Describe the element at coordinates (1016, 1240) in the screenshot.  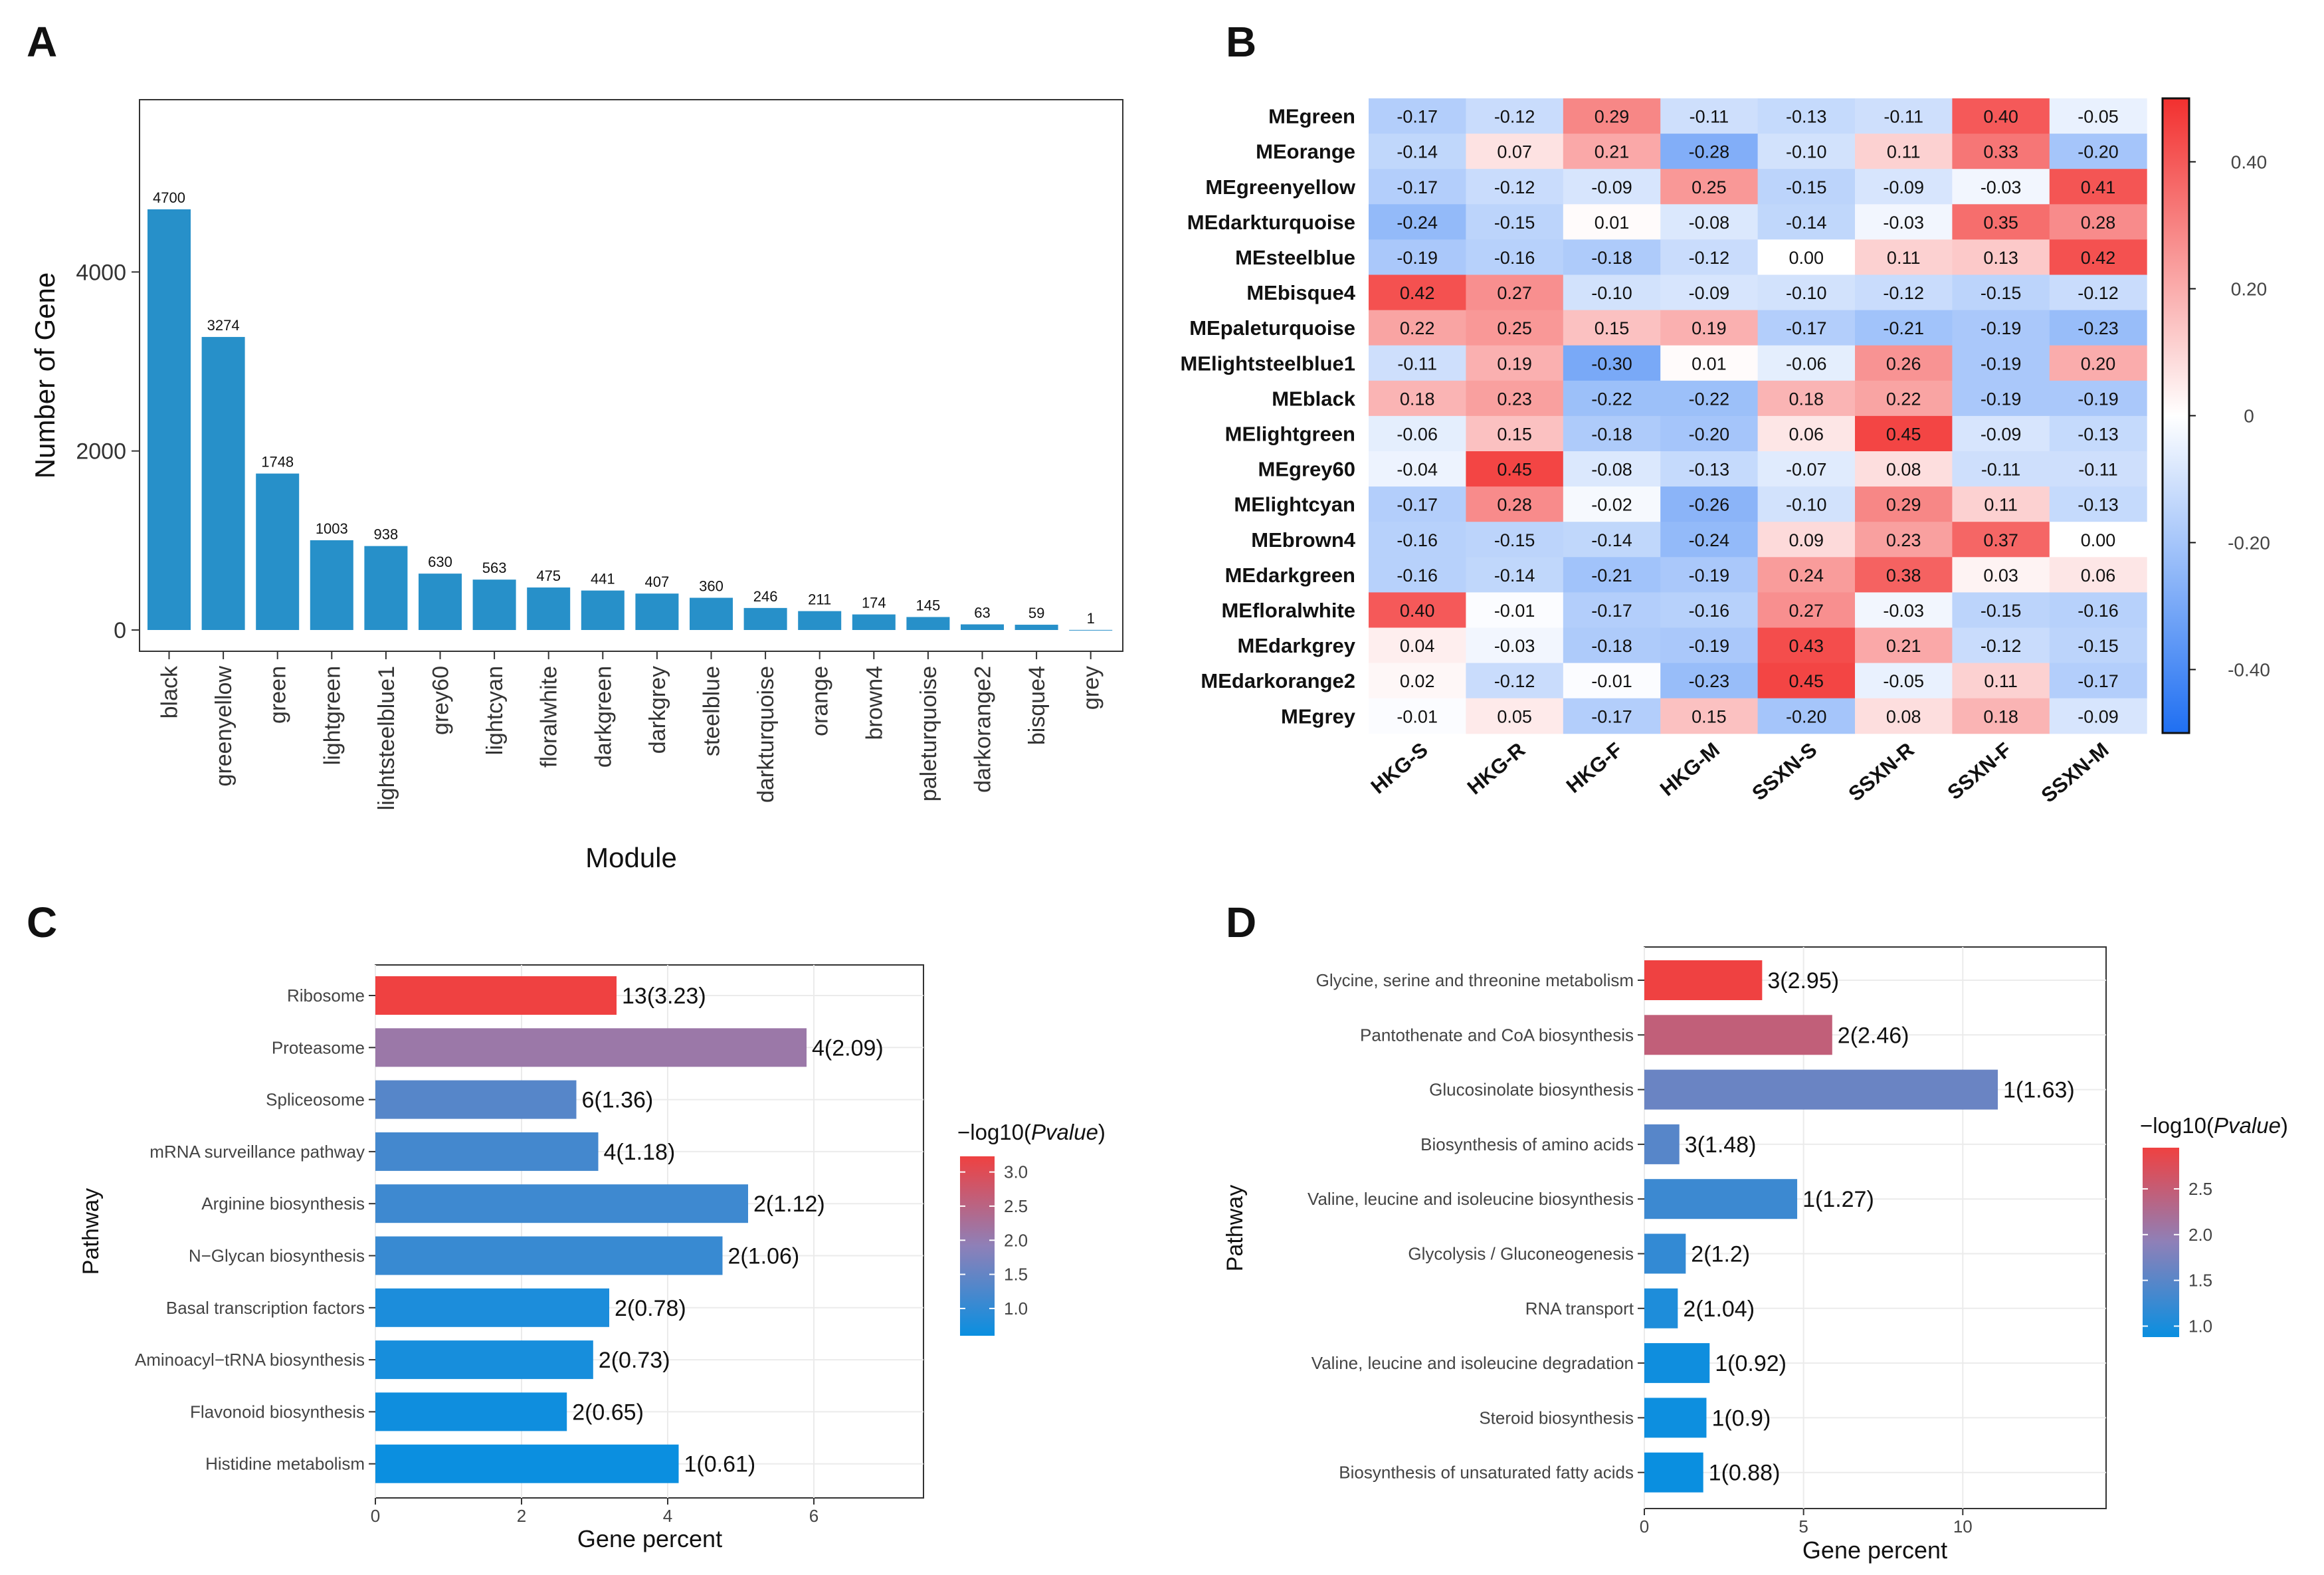
I see `legend-tick-label: 2.0` at that location.